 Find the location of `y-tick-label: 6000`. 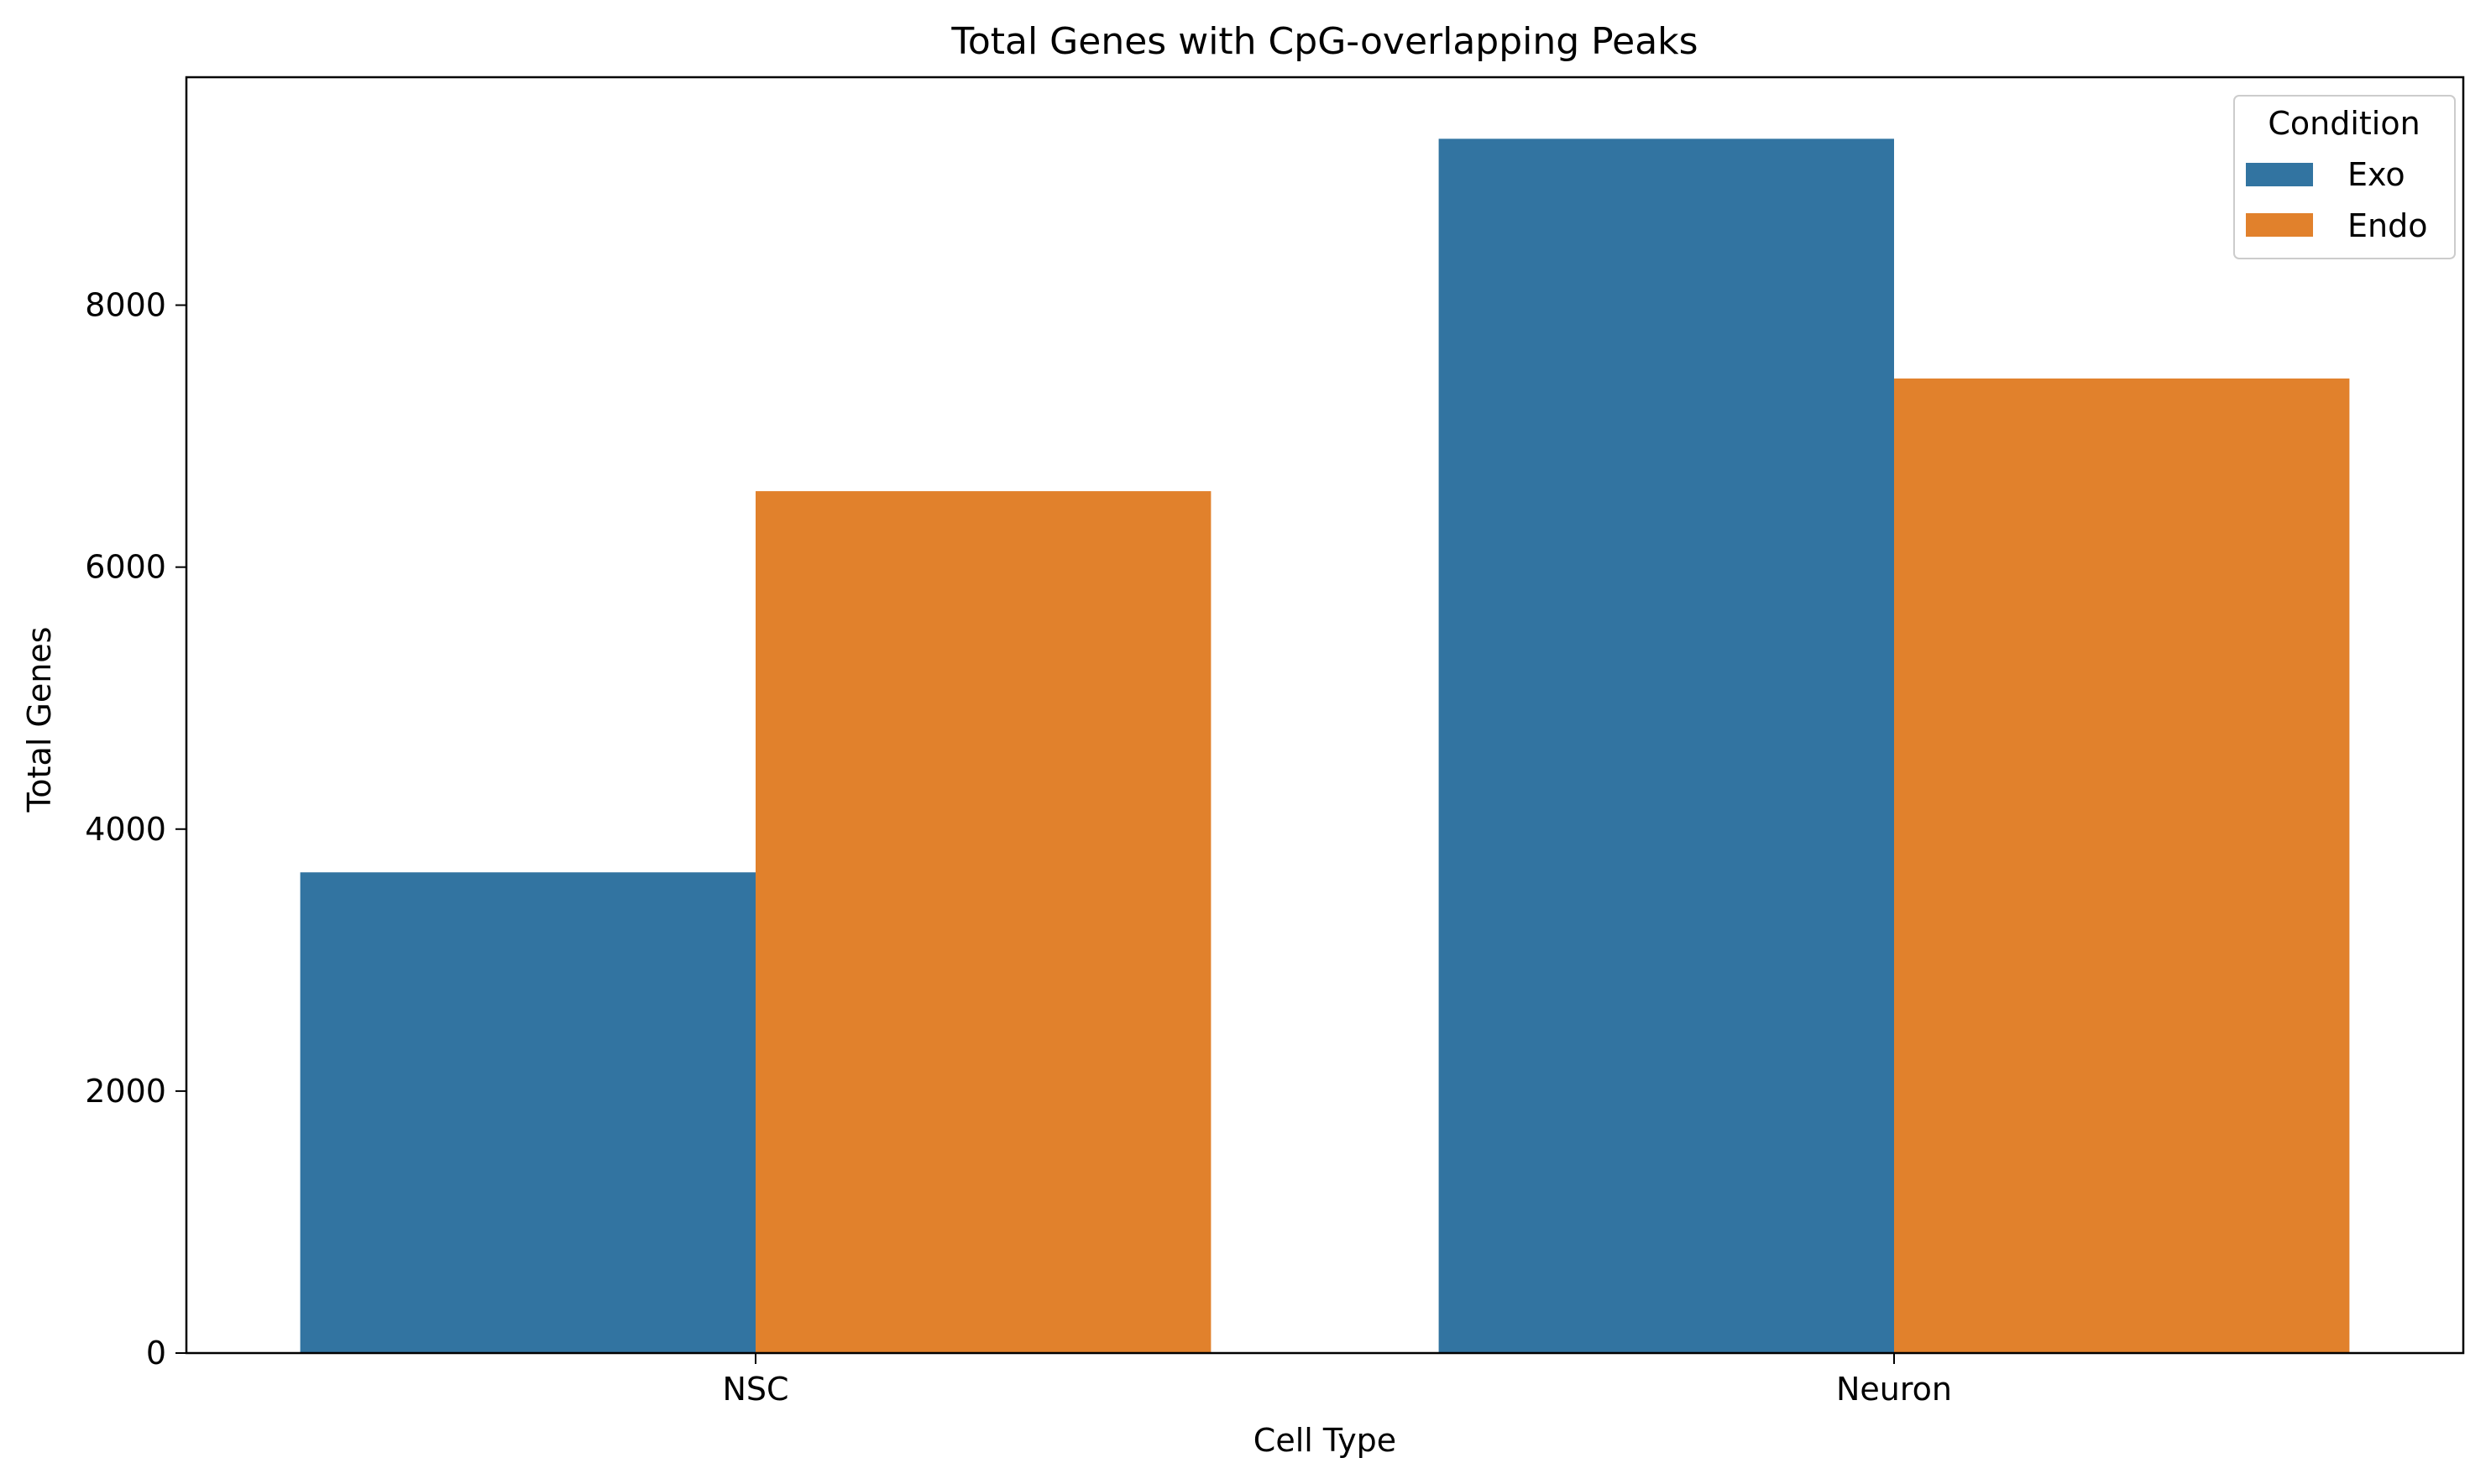

y-tick-label: 6000 is located at coordinates (126, 567).